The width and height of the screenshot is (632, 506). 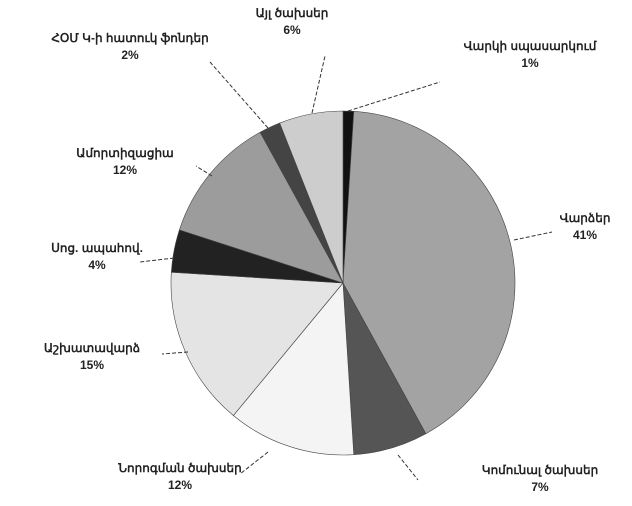 What do you see at coordinates (92, 357) in the screenshot?
I see `slice-label: Աշխատավարձ 15%` at bounding box center [92, 357].